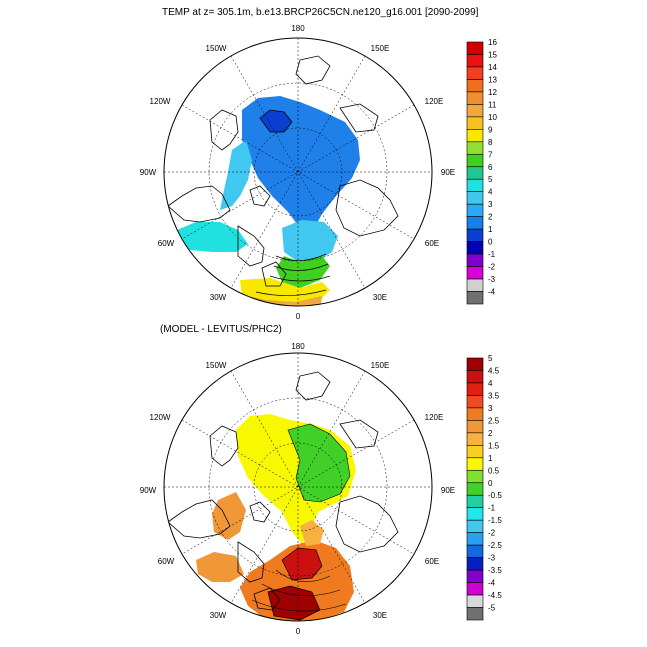  I want to click on bottom-label-90e: 90E, so click(448, 490).